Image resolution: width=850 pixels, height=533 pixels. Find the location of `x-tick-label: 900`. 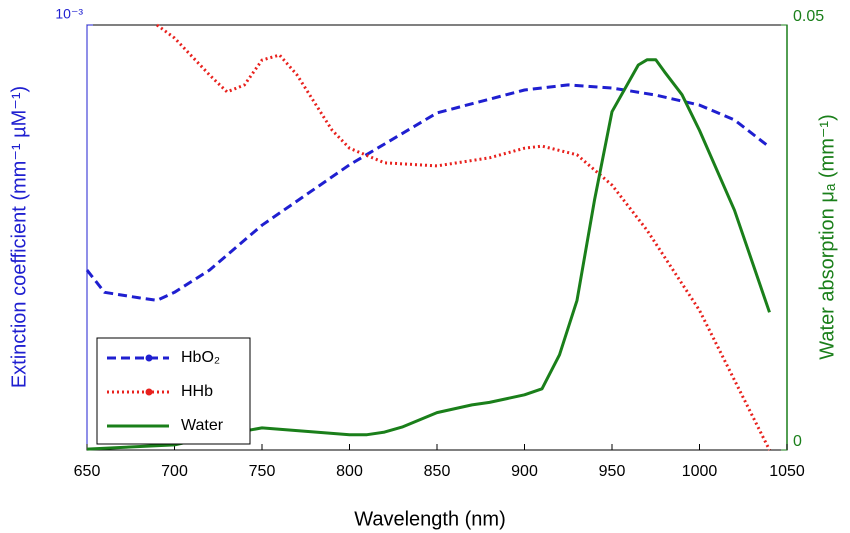

x-tick-label: 900 is located at coordinates (524, 471).